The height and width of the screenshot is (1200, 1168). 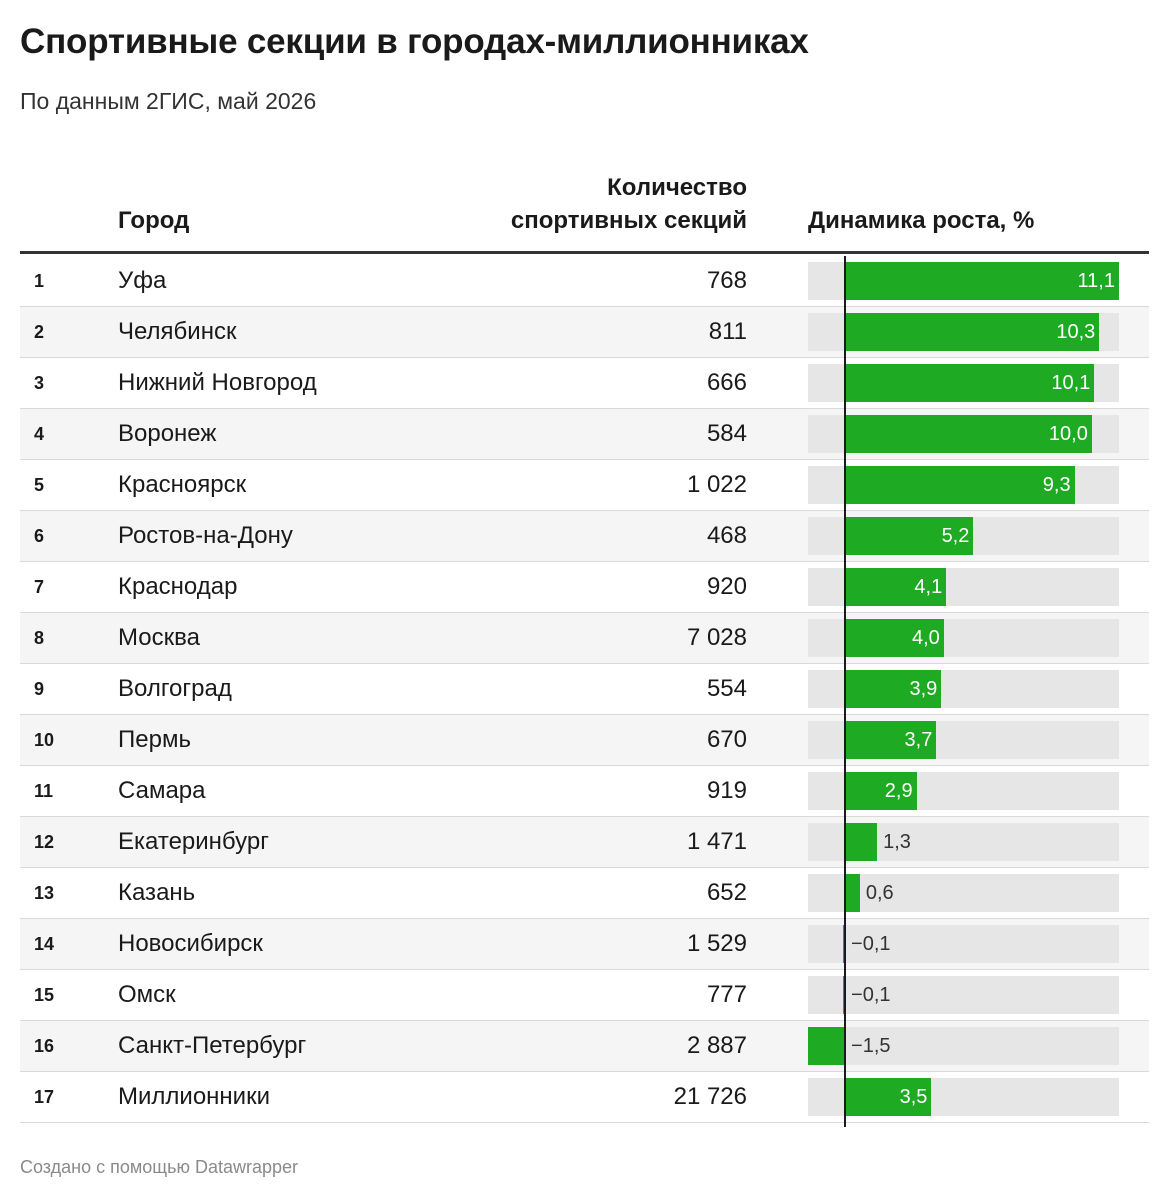 I want to click on row-count: 2 887, so click(x=716, y=1045).